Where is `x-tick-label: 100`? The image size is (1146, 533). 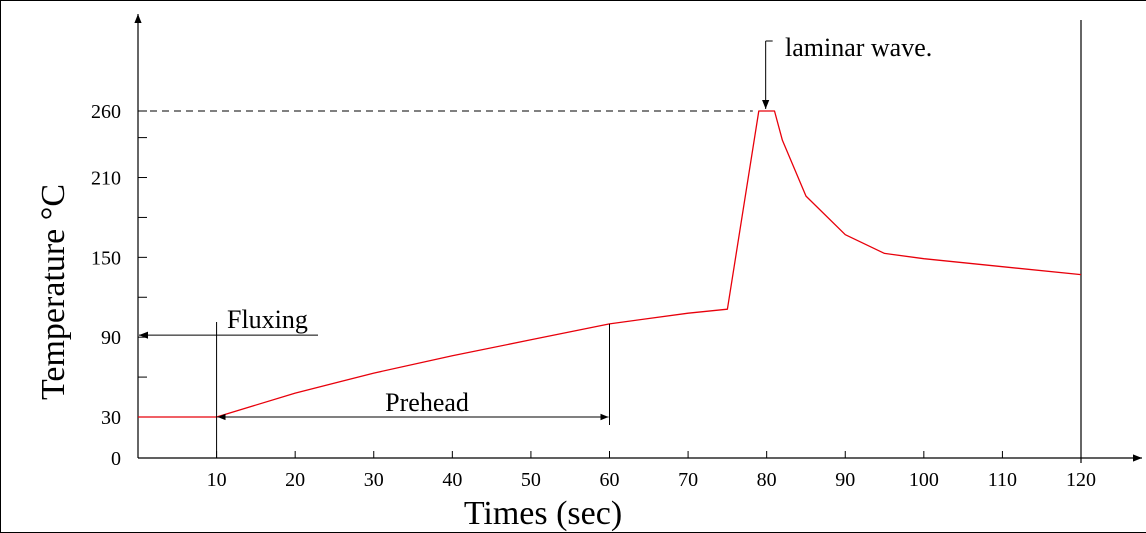 x-tick-label: 100 is located at coordinates (924, 480).